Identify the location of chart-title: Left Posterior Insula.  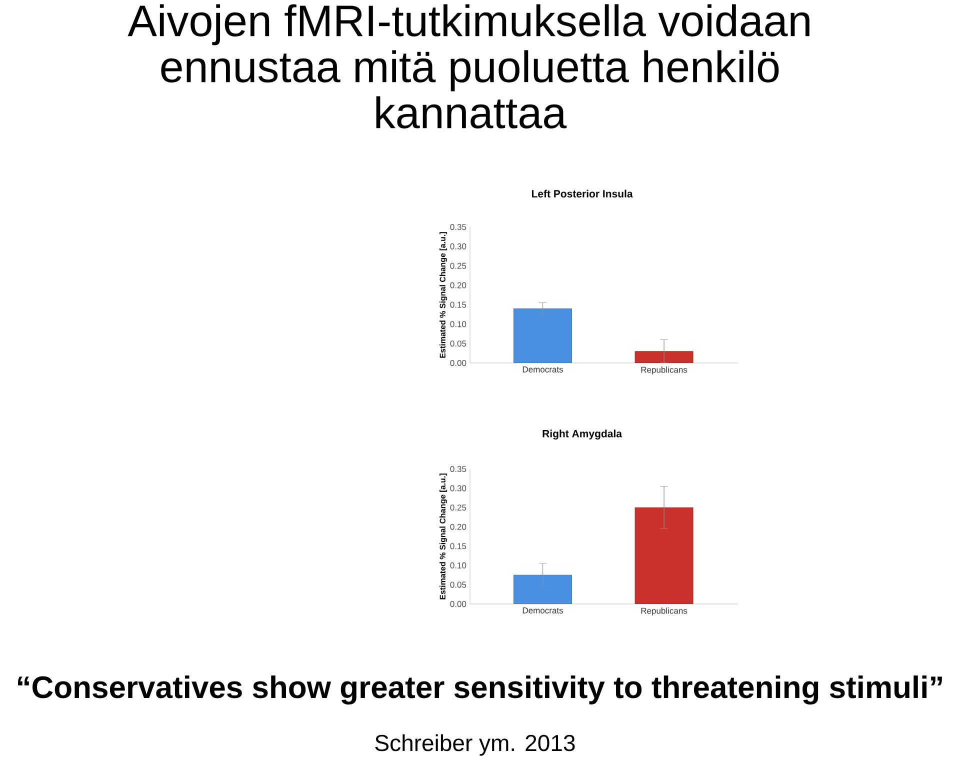
(582, 194).